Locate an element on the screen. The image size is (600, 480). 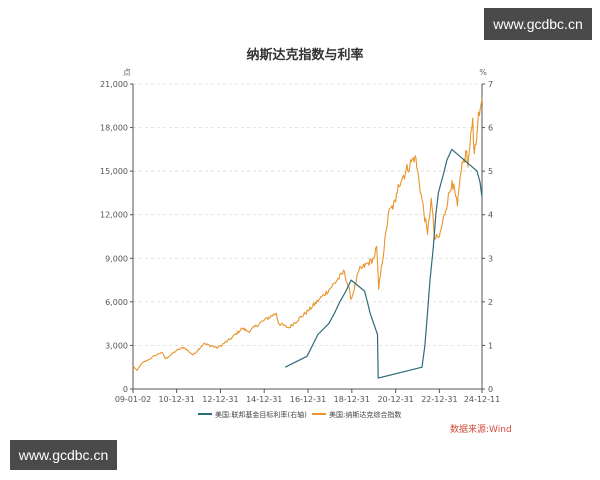
legend-label-rate: 美国:联邦基金目标利率(右轴) is located at coordinates (261, 414).